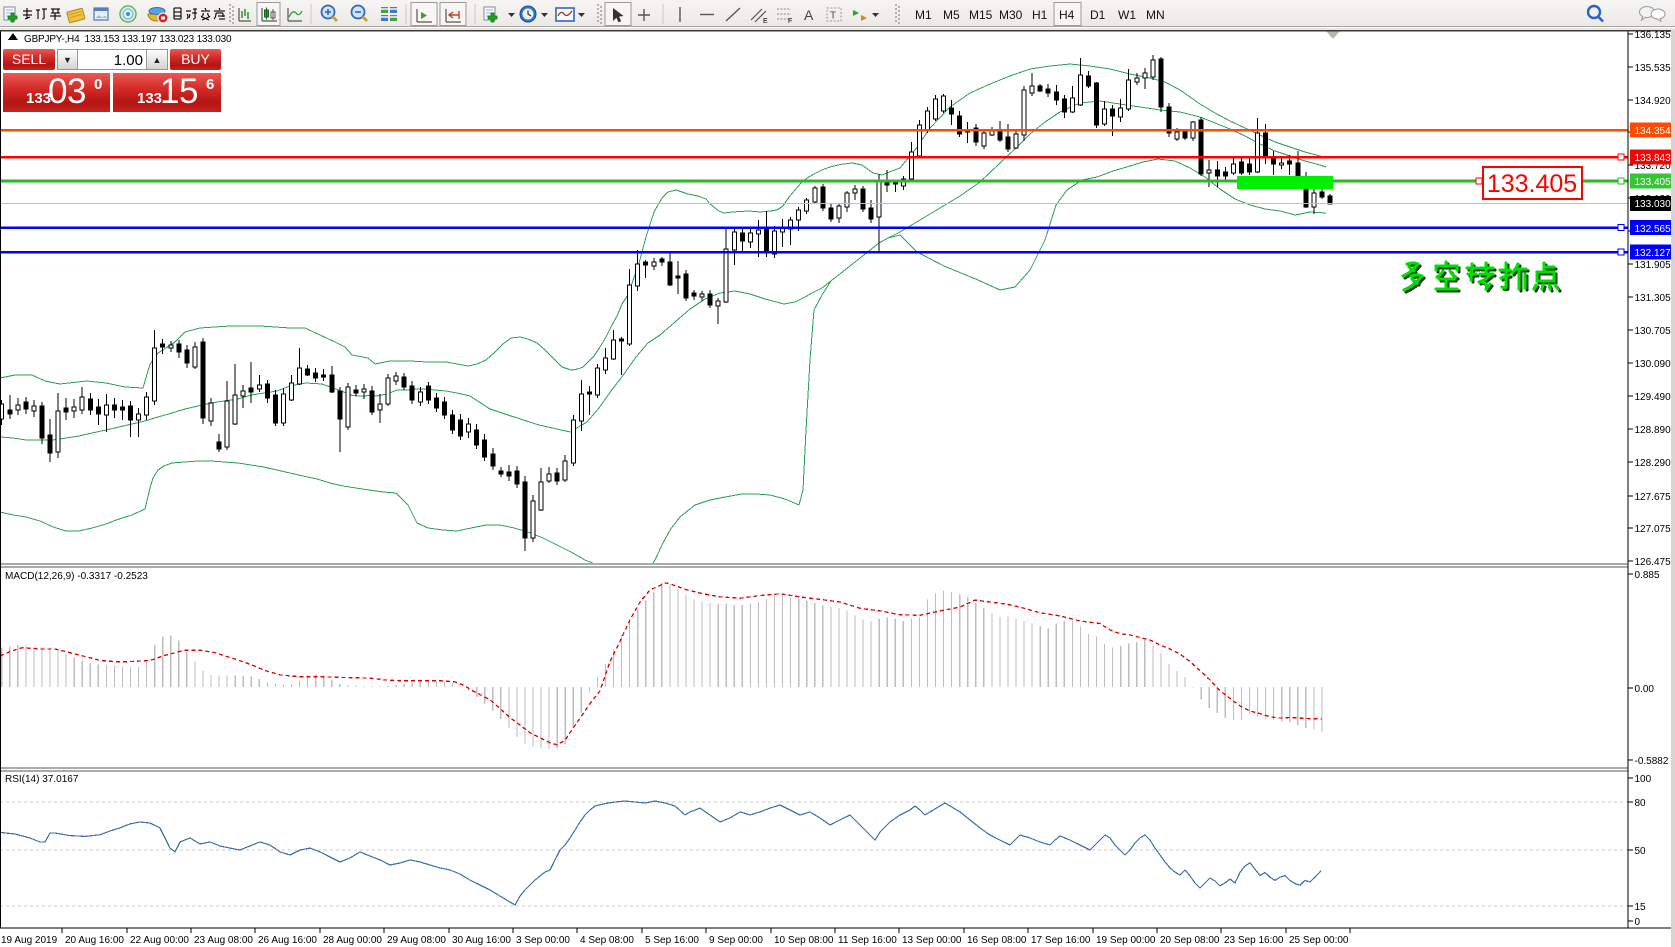  I want to click on svg-text: 15, so click(1641, 907).